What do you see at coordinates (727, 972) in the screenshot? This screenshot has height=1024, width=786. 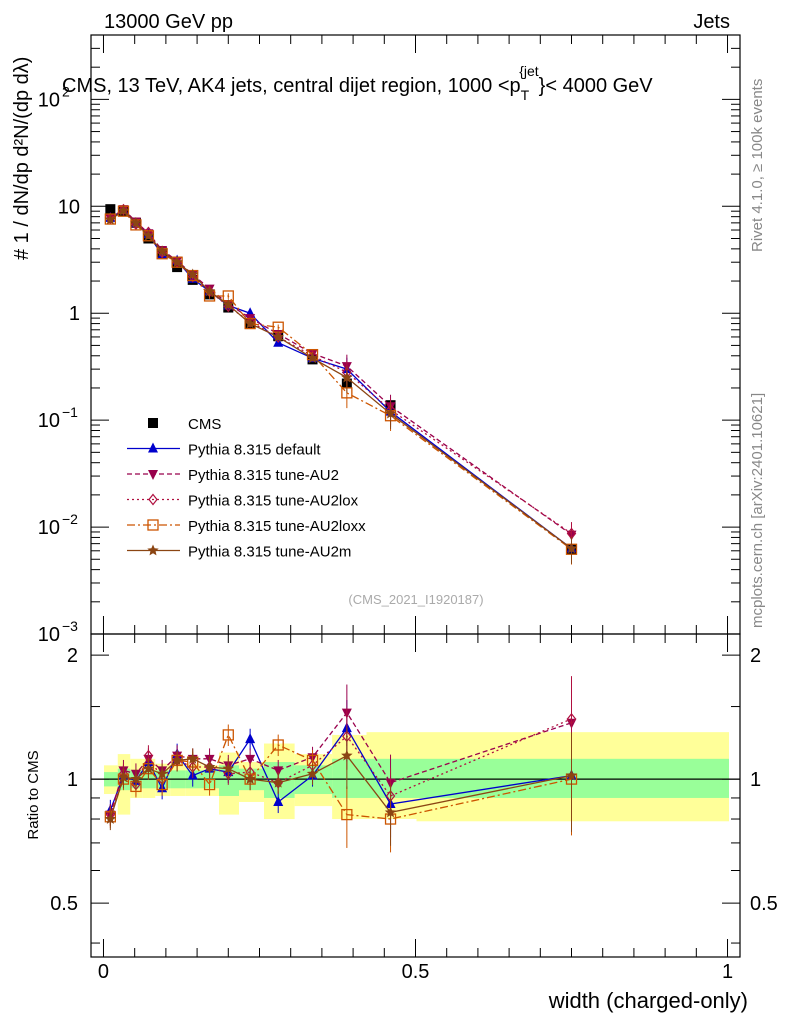 I see `x-tick-label: 1` at bounding box center [727, 972].